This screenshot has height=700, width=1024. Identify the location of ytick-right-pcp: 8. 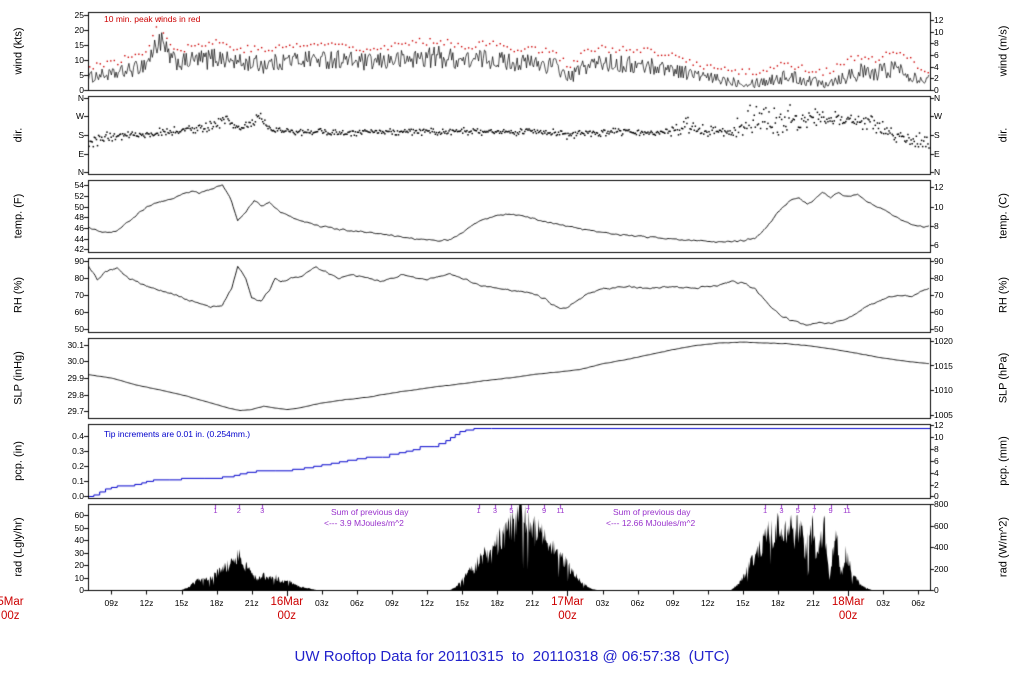
(936, 448).